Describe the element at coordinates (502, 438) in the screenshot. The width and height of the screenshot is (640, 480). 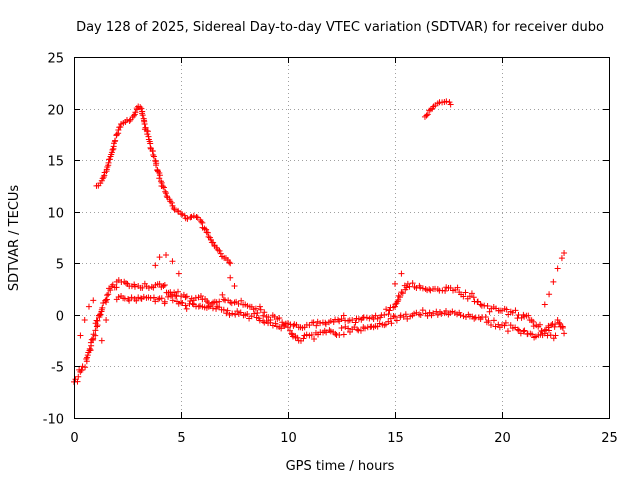
I see `x-tick-label: 20` at that location.